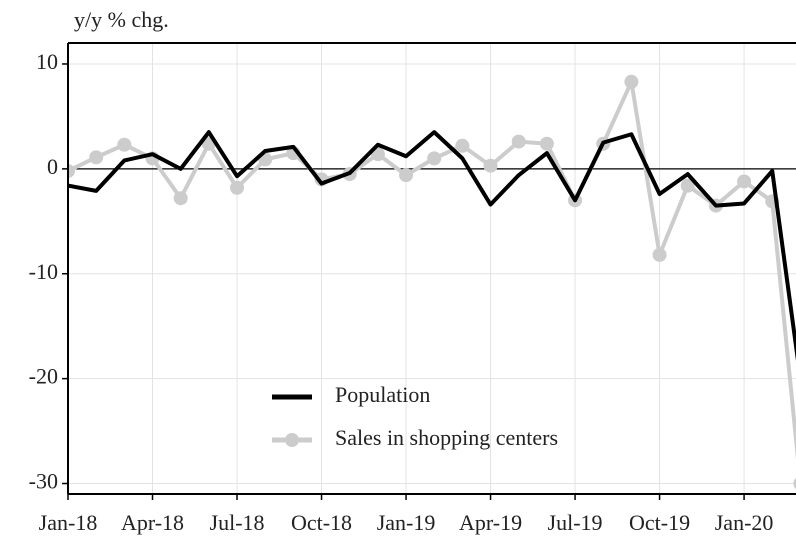 This screenshot has height=542, width=796. What do you see at coordinates (237, 522) in the screenshot?
I see `x-tick-label: Jul-18` at bounding box center [237, 522].